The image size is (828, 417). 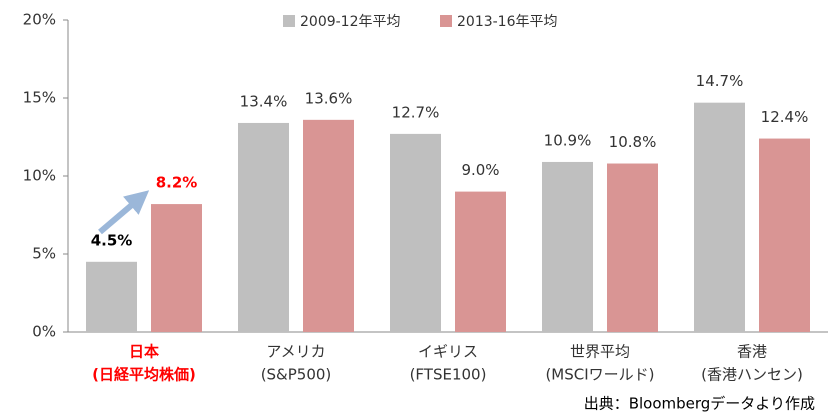 I want to click on value-label: 4.5%, so click(x=112, y=240).